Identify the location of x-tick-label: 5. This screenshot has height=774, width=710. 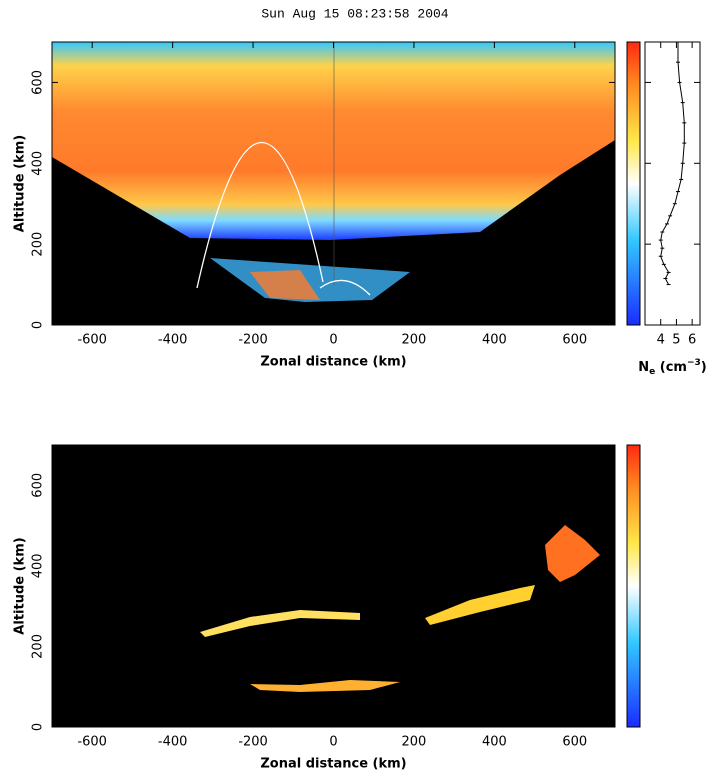
(676, 340).